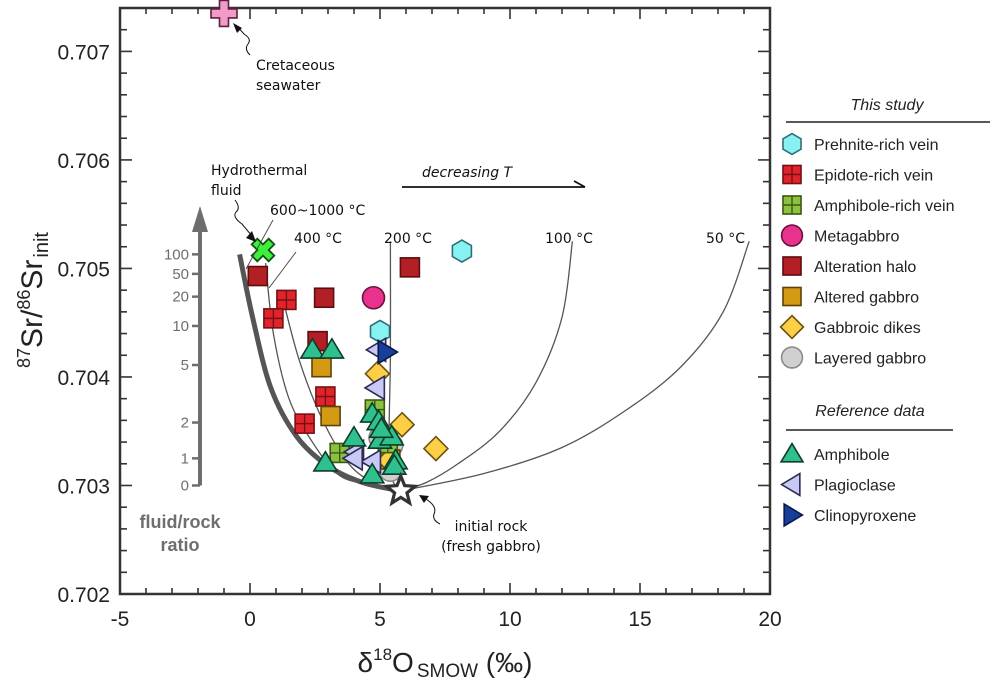 The image size is (991, 681). What do you see at coordinates (185, 365) in the screenshot?
I see `fluid-rock-tick-label: 5` at bounding box center [185, 365].